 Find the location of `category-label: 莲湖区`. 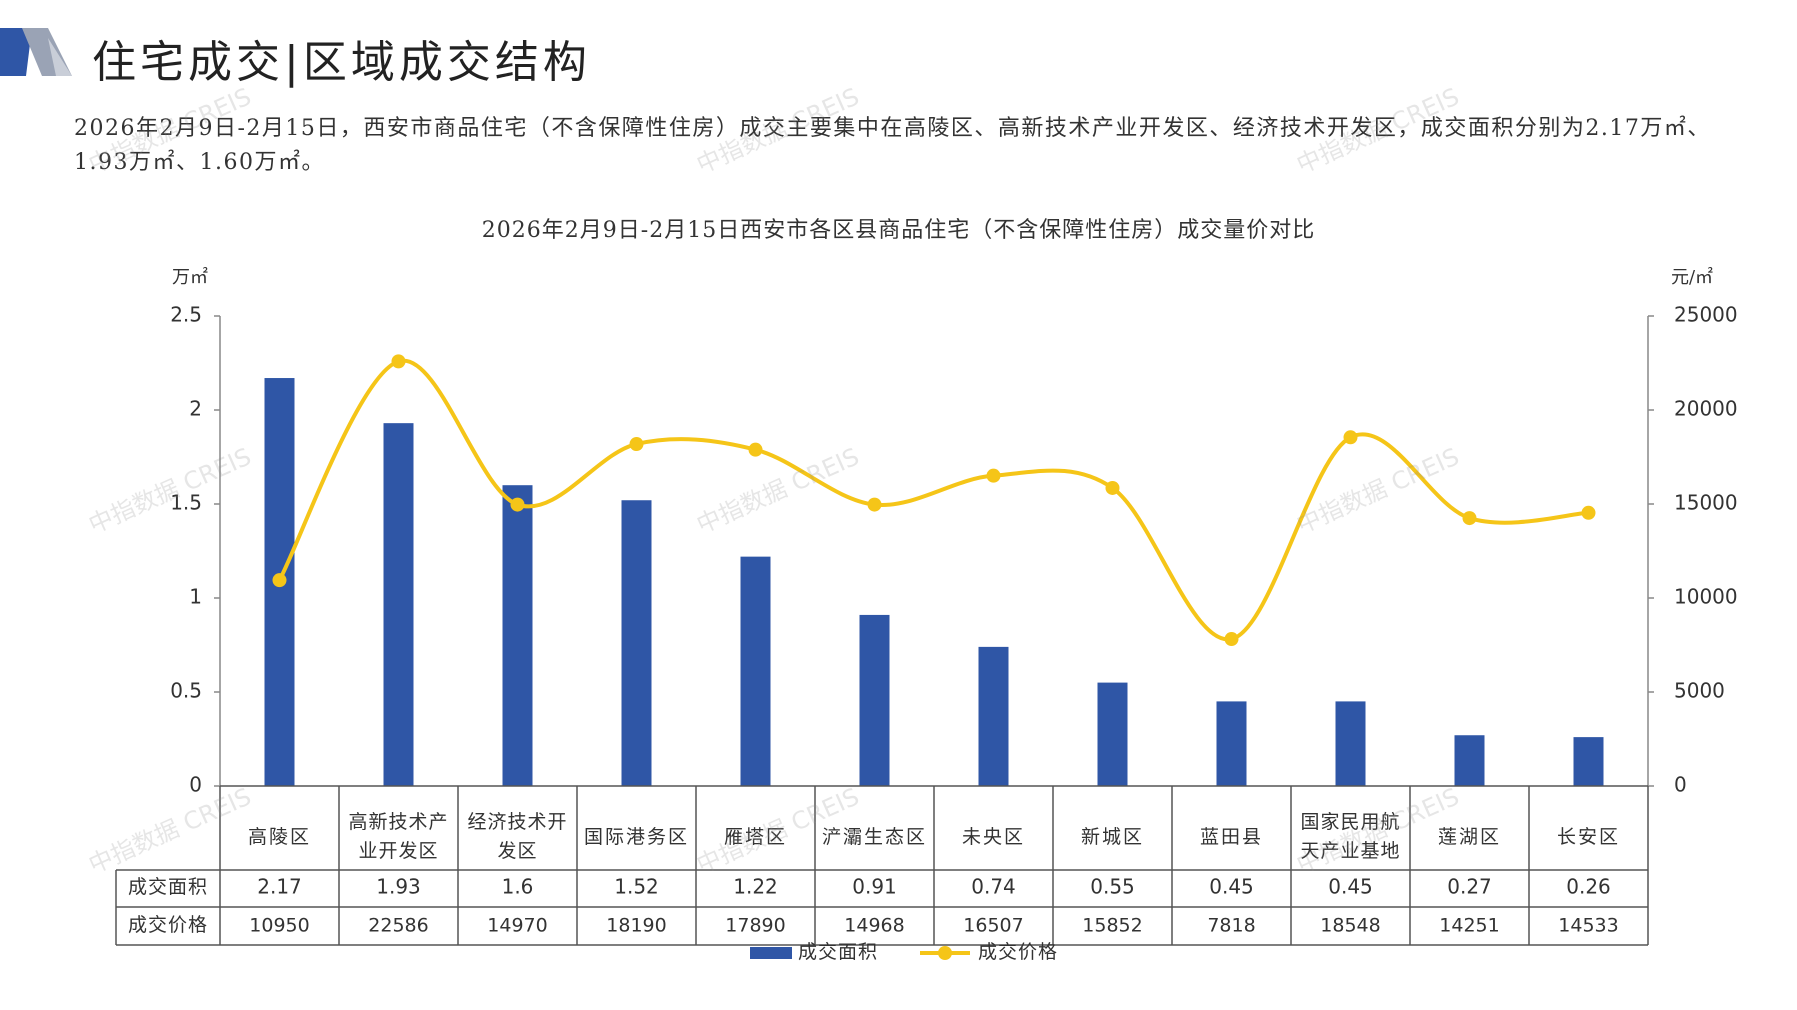

category-label: 莲湖区 is located at coordinates (1469, 837).